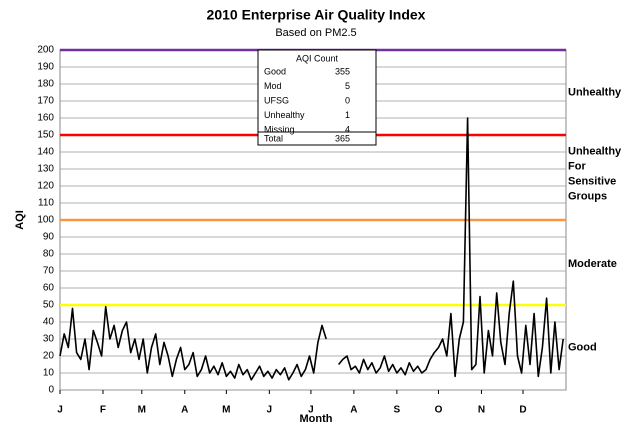 This screenshot has width=632, height=427. What do you see at coordinates (316, 15) in the screenshot?
I see `chart-title: 2010 Enterprise Air Quality Index` at bounding box center [316, 15].